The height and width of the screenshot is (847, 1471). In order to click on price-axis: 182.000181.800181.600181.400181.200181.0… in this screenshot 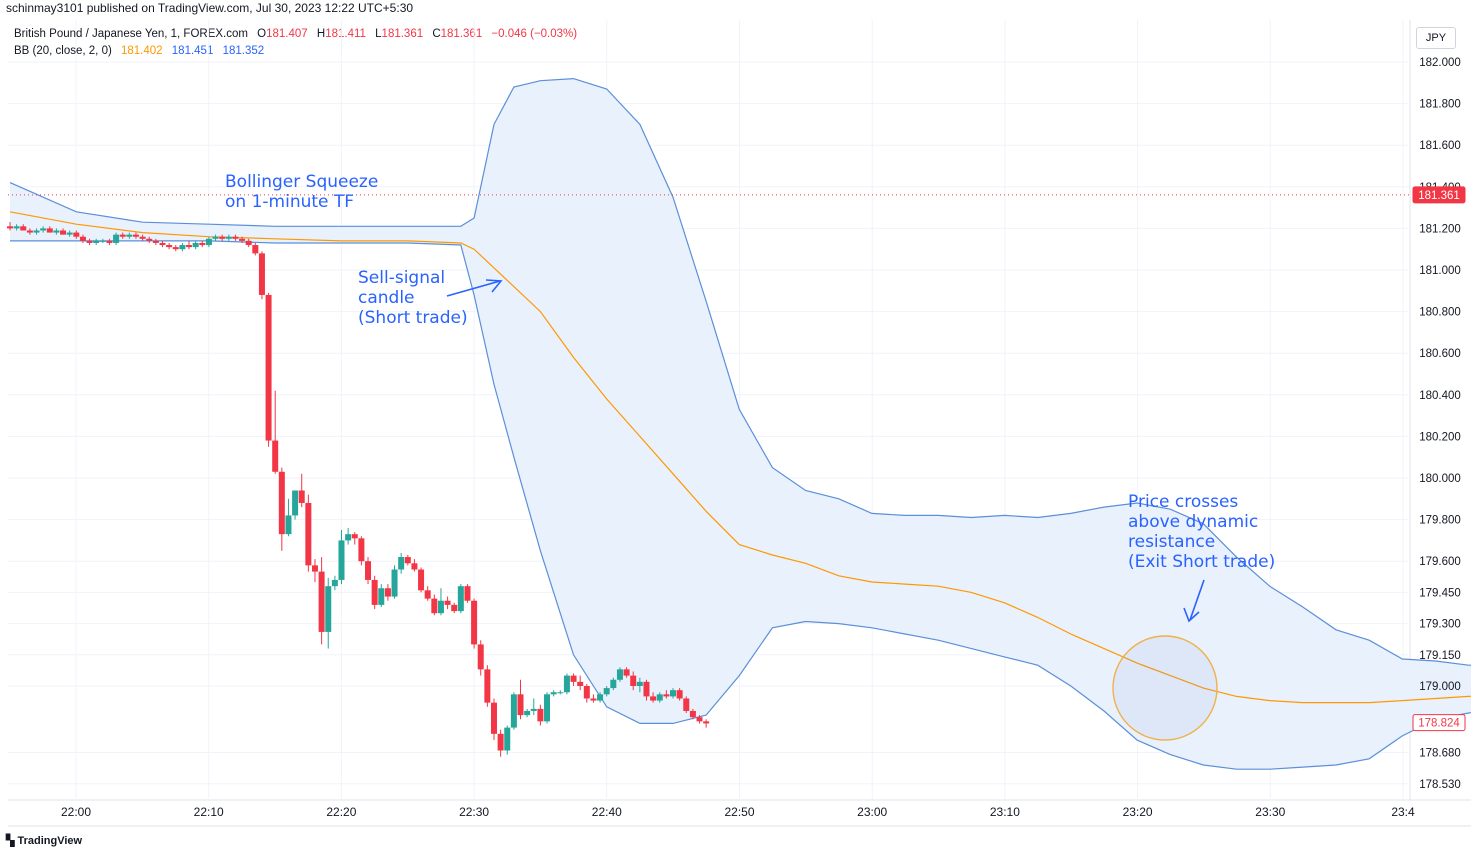, I will do `click(1439, 424)`.